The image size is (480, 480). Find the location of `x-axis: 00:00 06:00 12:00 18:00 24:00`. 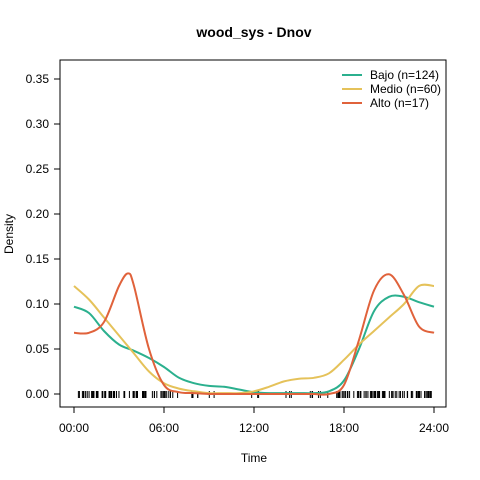

x-axis: 00:00 06:00 12:00 18:00 24:00 is located at coordinates (254, 421).